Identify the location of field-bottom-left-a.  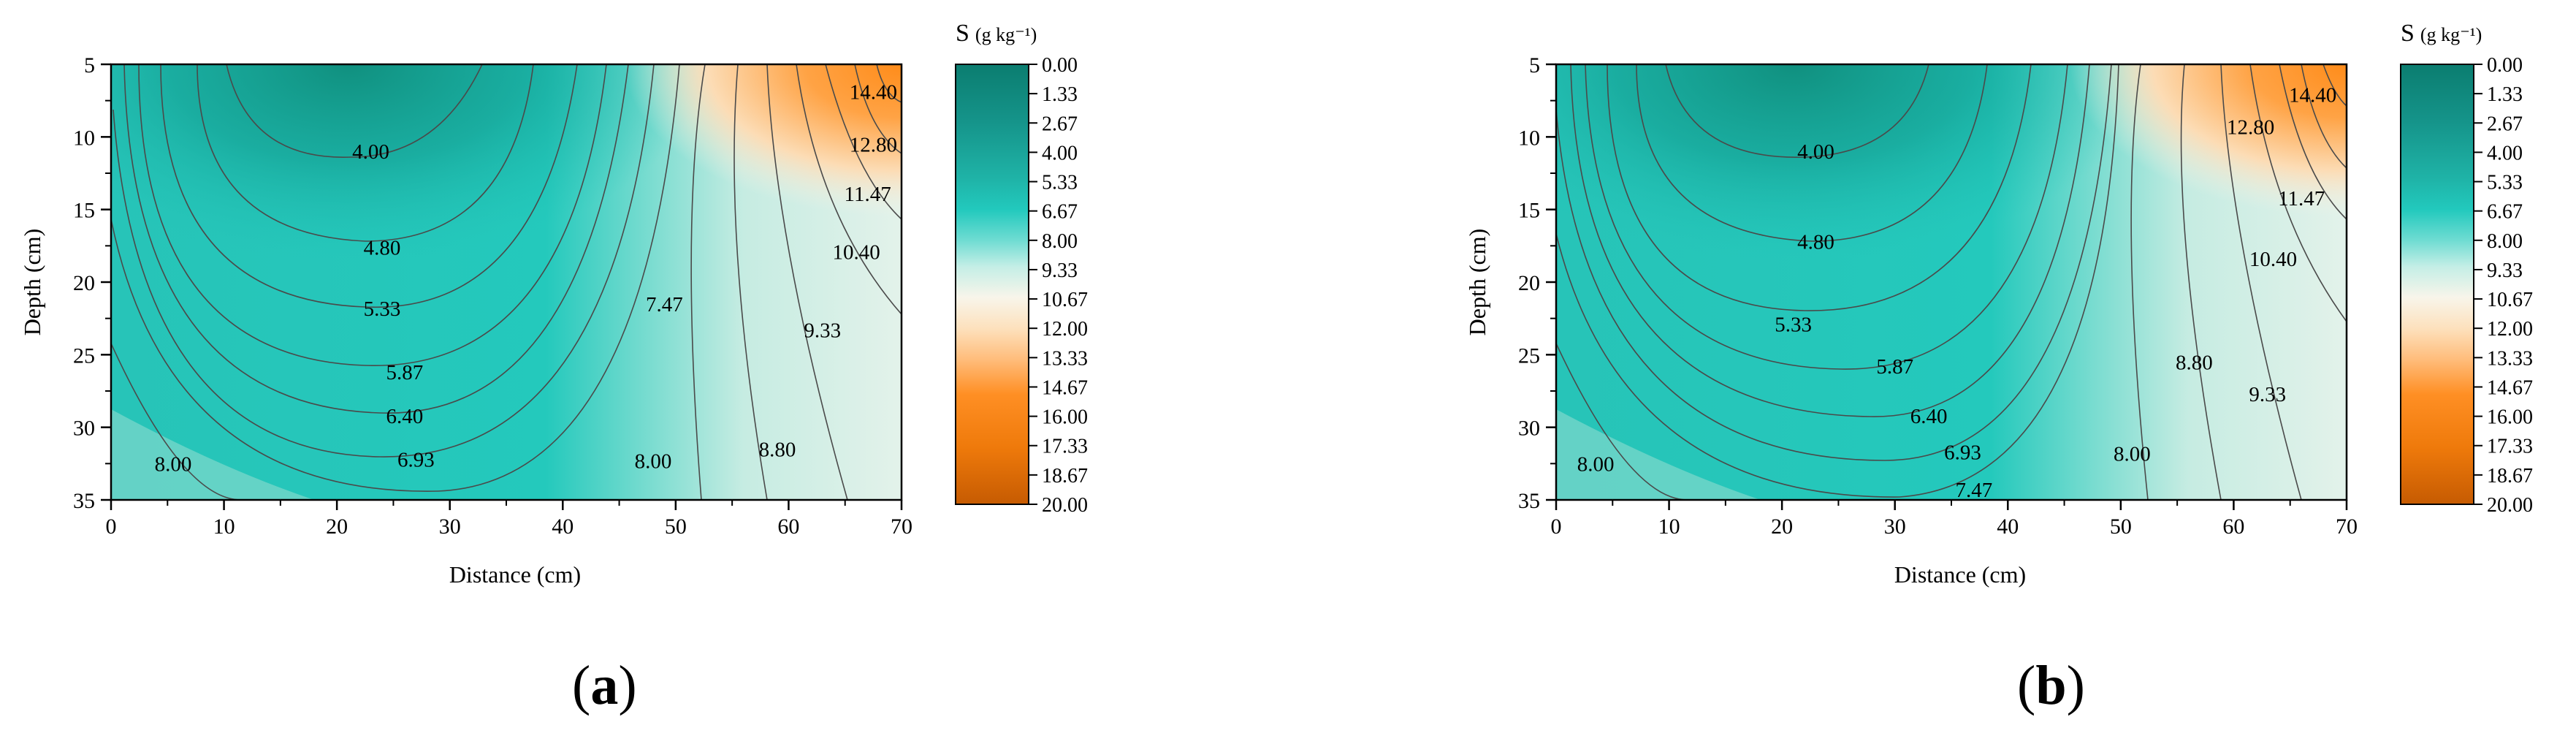
(212, 454).